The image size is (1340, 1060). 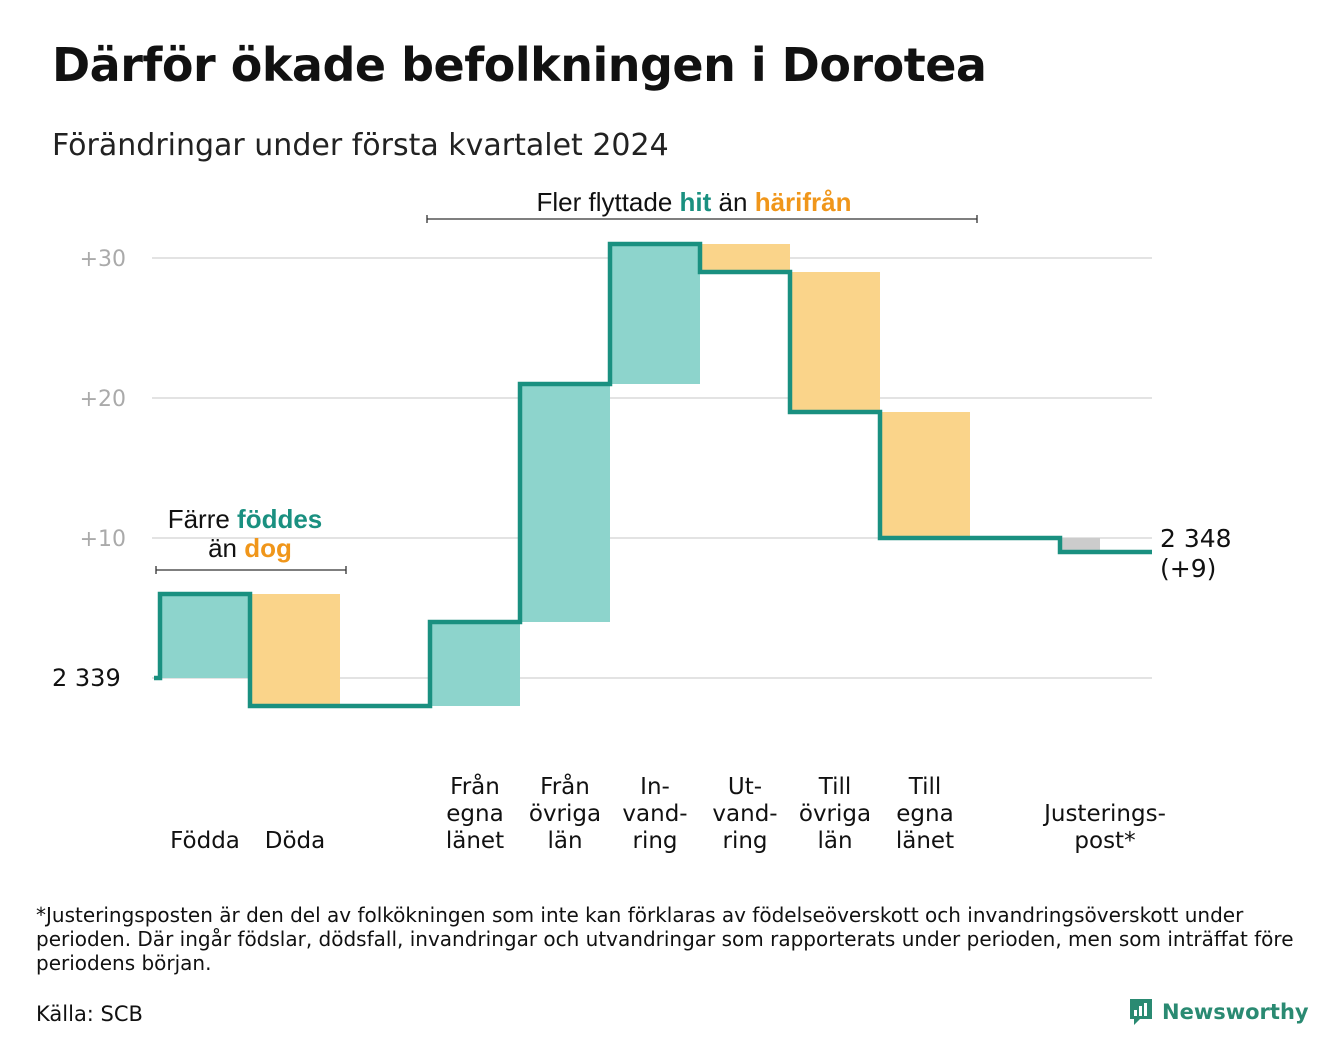 I want to click on annotation-births-line1-part: Färre, so click(x=202, y=519).